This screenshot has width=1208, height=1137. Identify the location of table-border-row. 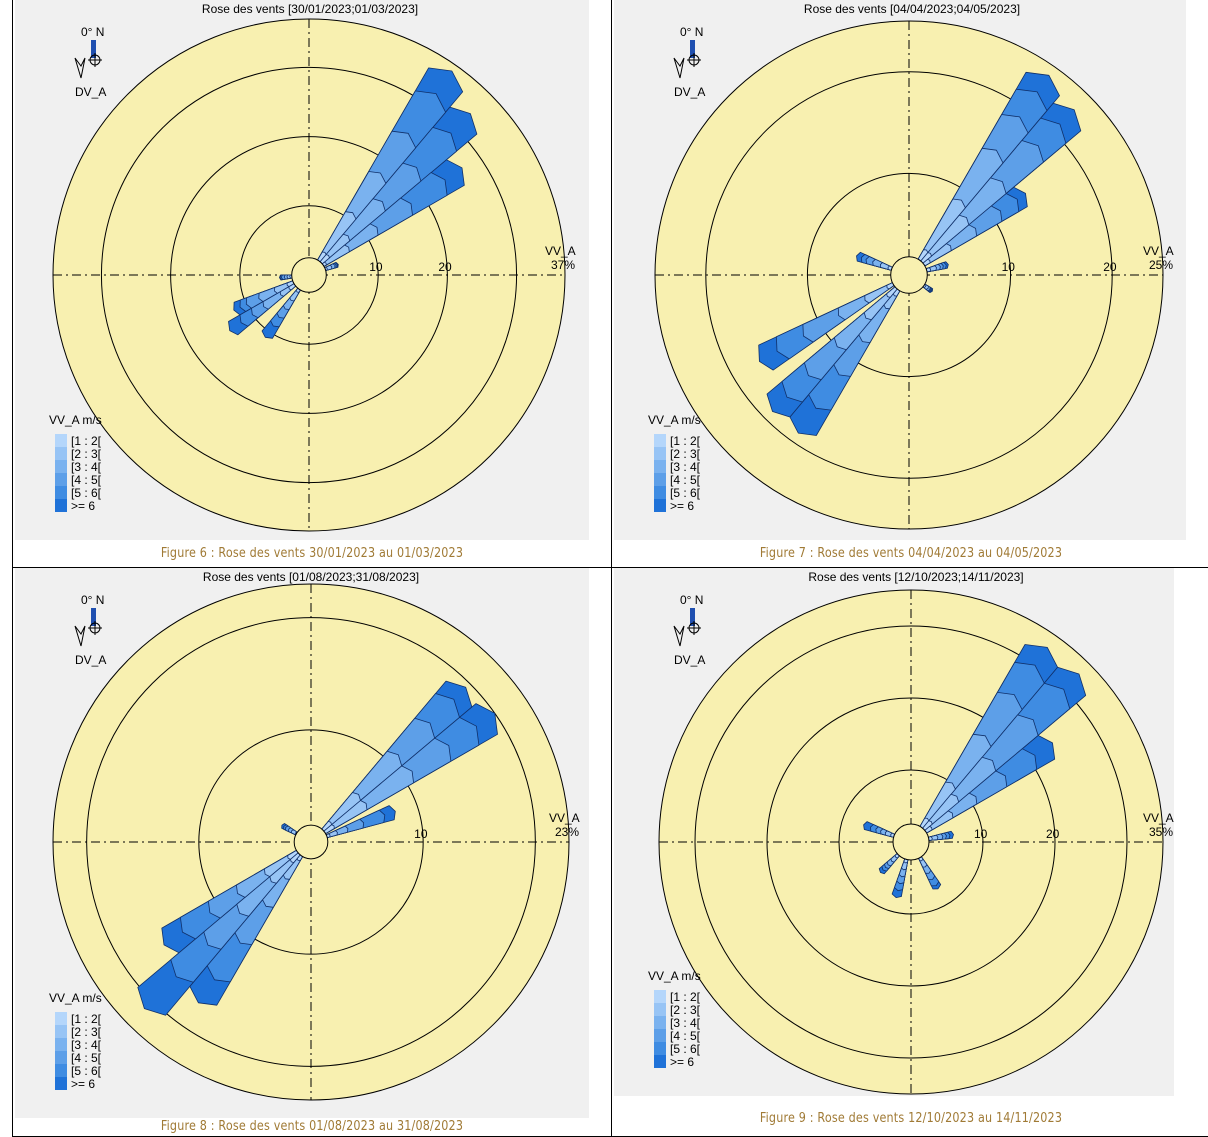
(610, 567).